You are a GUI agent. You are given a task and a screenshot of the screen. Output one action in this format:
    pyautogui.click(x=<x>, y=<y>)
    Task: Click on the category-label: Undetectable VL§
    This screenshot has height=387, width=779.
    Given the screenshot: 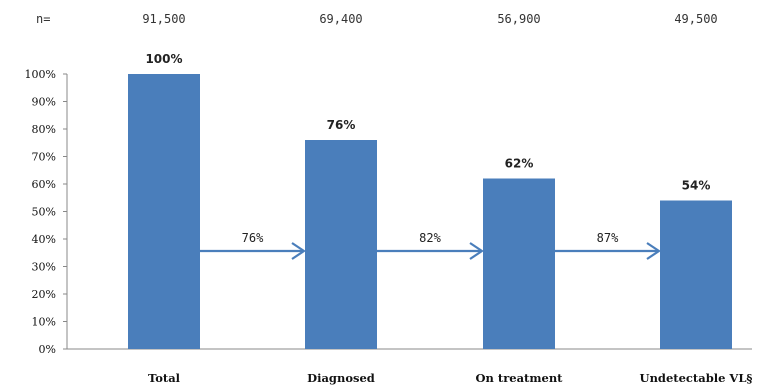 What is the action you would take?
    pyautogui.click(x=696, y=378)
    